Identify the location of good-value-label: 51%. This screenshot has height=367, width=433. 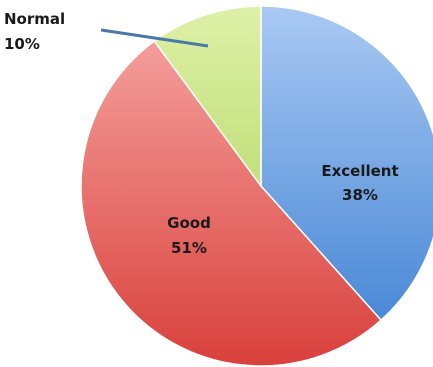
(189, 248).